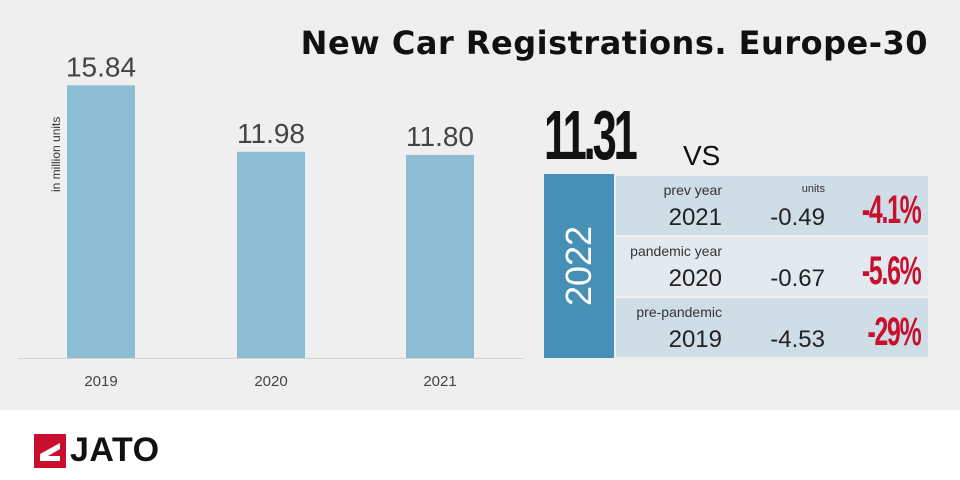 The height and width of the screenshot is (480, 960). I want to click on y-axis-label: in million units, so click(56, 154).